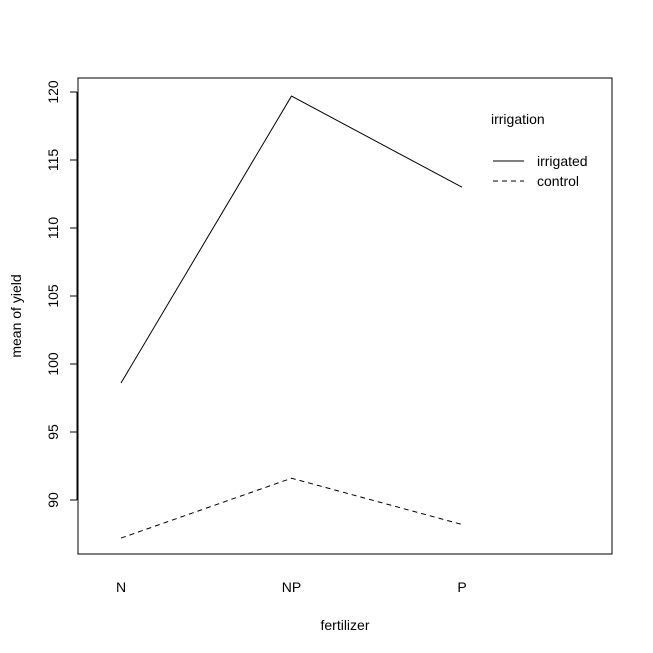  What do you see at coordinates (562, 161) in the screenshot?
I see `legend-label-irrigated: irrigated` at bounding box center [562, 161].